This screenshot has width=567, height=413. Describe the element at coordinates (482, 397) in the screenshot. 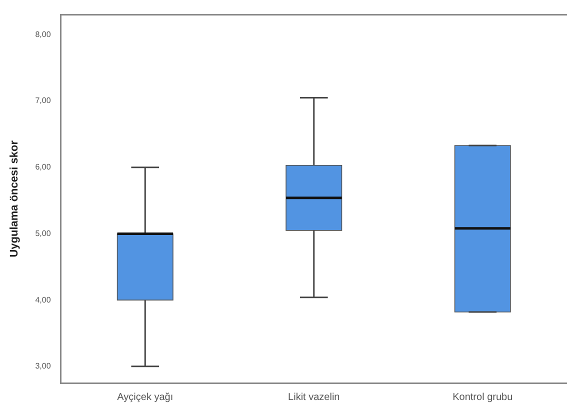

I see `x-tick-label: Kontrol grubu` at that location.